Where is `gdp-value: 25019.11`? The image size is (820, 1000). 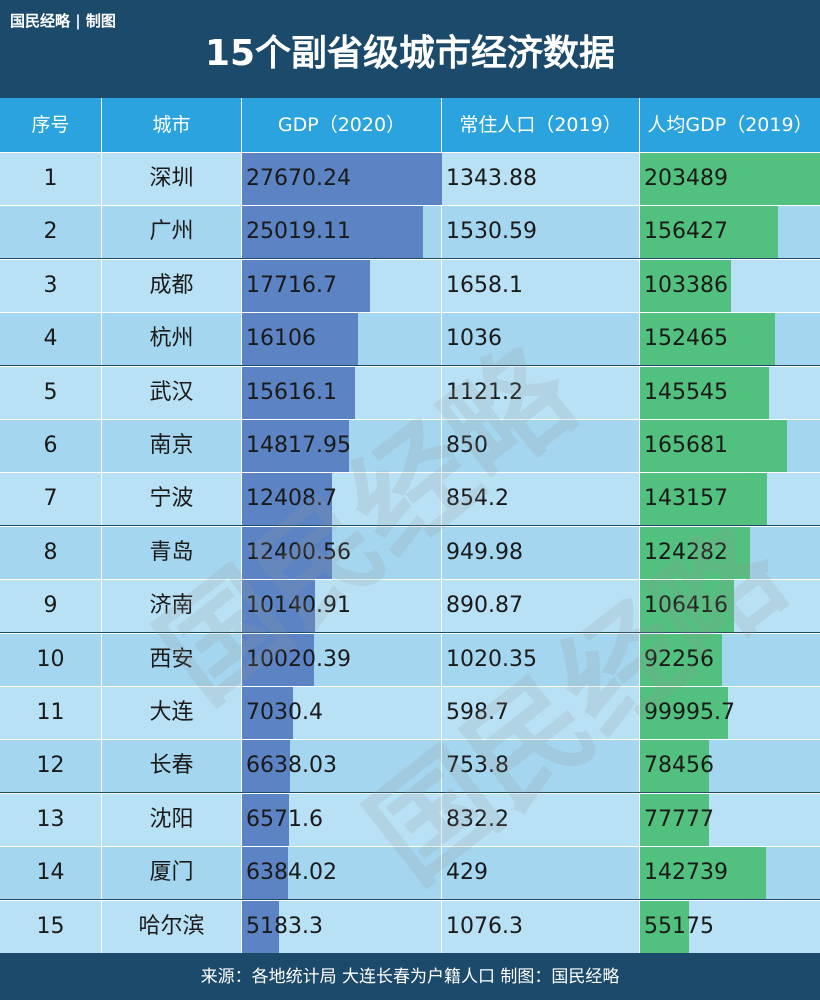 gdp-value: 25019.11 is located at coordinates (298, 232).